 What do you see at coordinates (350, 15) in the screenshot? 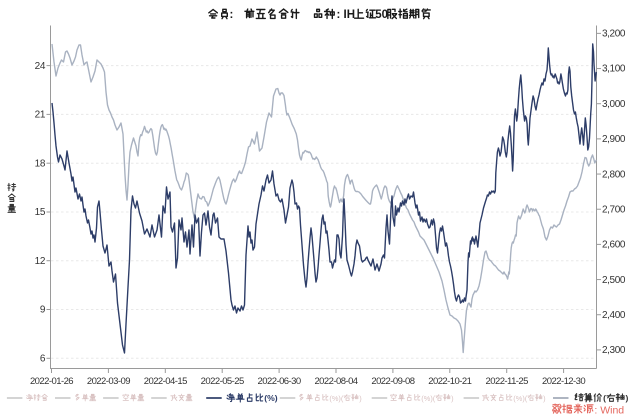
I see `svg-text: IH` at bounding box center [350, 15].